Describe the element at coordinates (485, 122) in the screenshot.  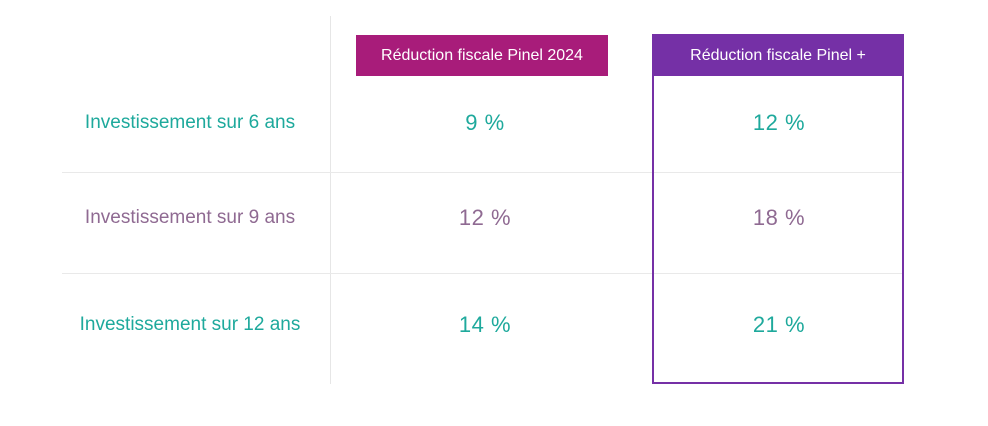
I see `cell-6-ans-pinel-2024: 9 %` at that location.